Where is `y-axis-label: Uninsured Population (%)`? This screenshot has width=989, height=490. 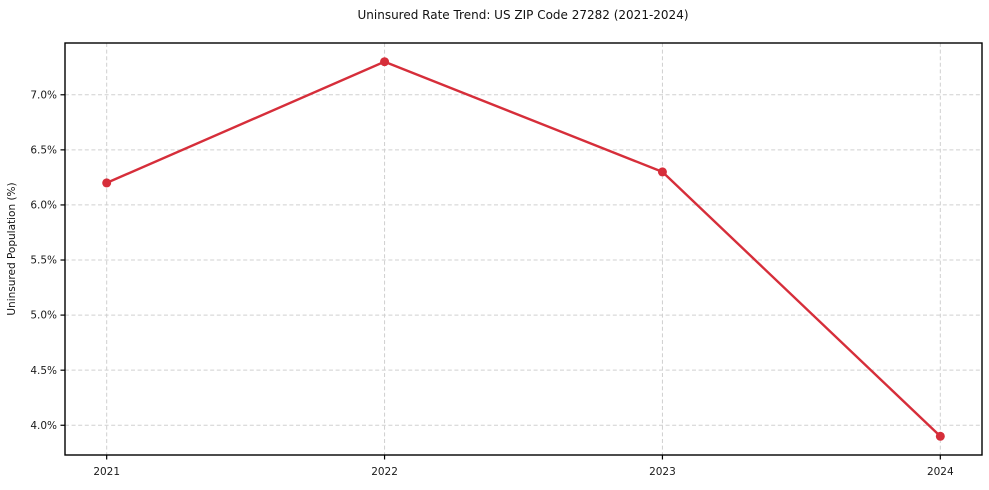
y-axis-label: Uninsured Population (%) is located at coordinates (12, 248).